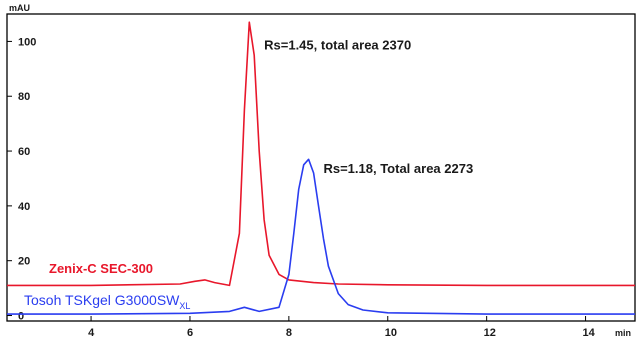 The width and height of the screenshot is (637, 342). Describe the element at coordinates (102, 300) in the screenshot. I see `legend-tosoh-main: Tosoh TSKgel G3000SW` at that location.